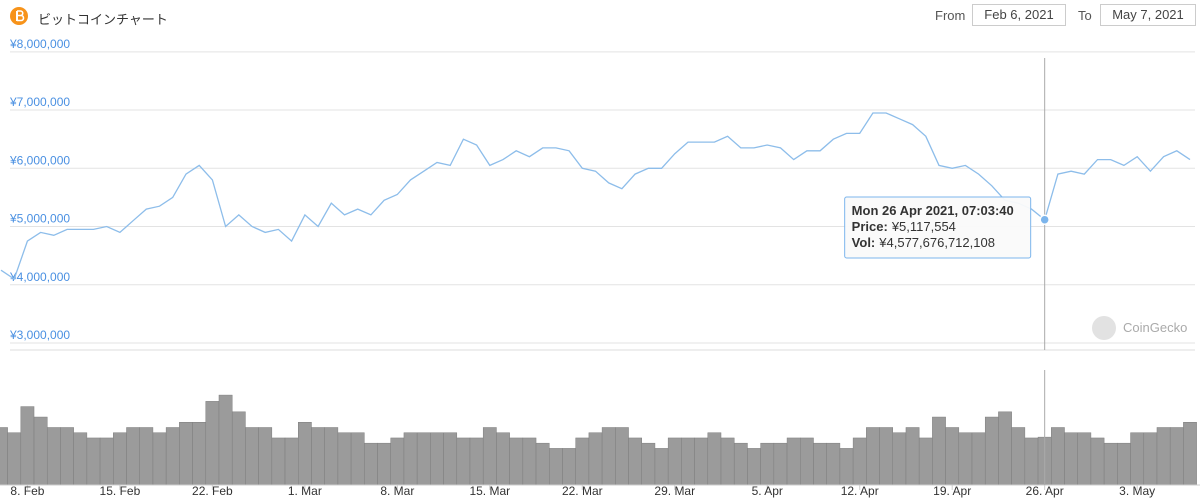 The image size is (1200, 501). I want to click on tooltip-value: ¥5,117,554, so click(923, 226).